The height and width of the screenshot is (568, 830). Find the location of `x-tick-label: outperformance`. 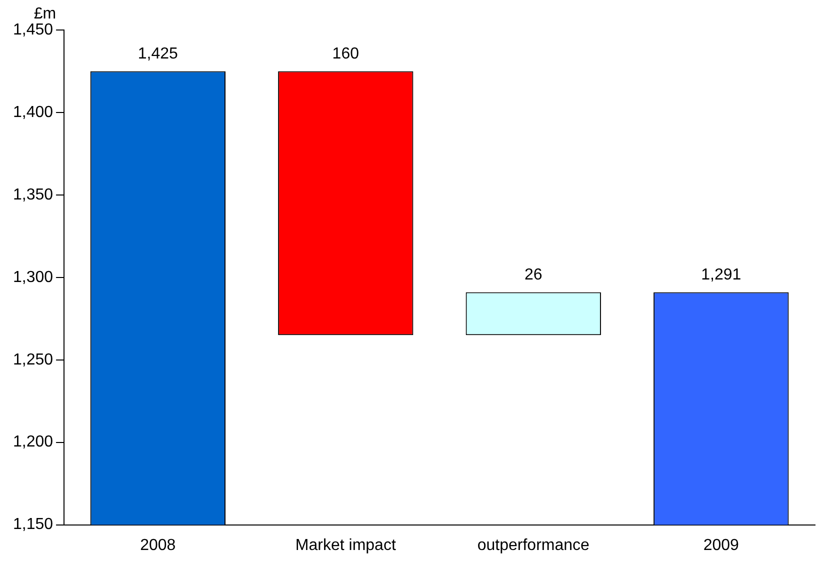

x-tick-label: outperformance is located at coordinates (533, 545).